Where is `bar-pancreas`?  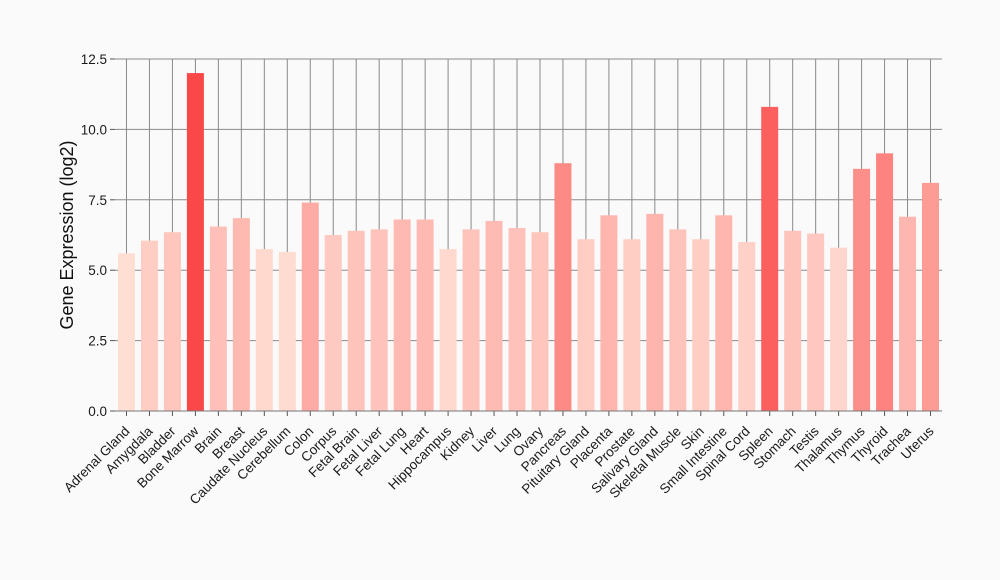 bar-pancreas is located at coordinates (563, 287).